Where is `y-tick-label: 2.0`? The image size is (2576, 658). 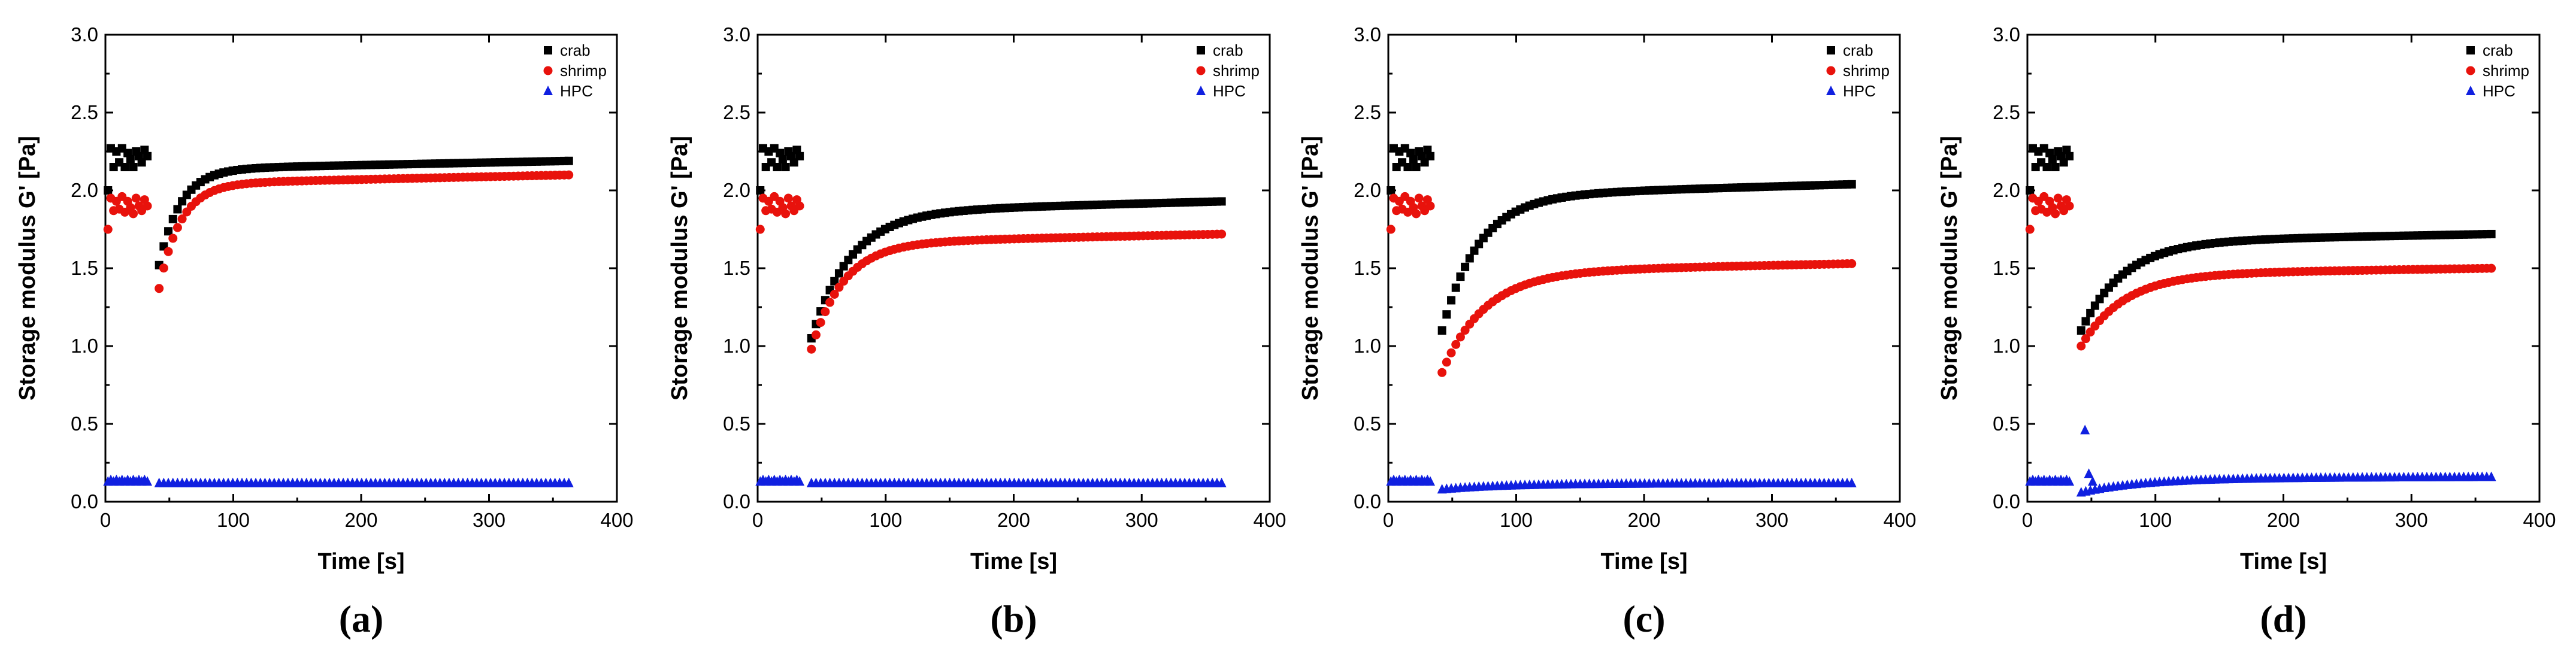
y-tick-label: 2.0 is located at coordinates (1367, 190).